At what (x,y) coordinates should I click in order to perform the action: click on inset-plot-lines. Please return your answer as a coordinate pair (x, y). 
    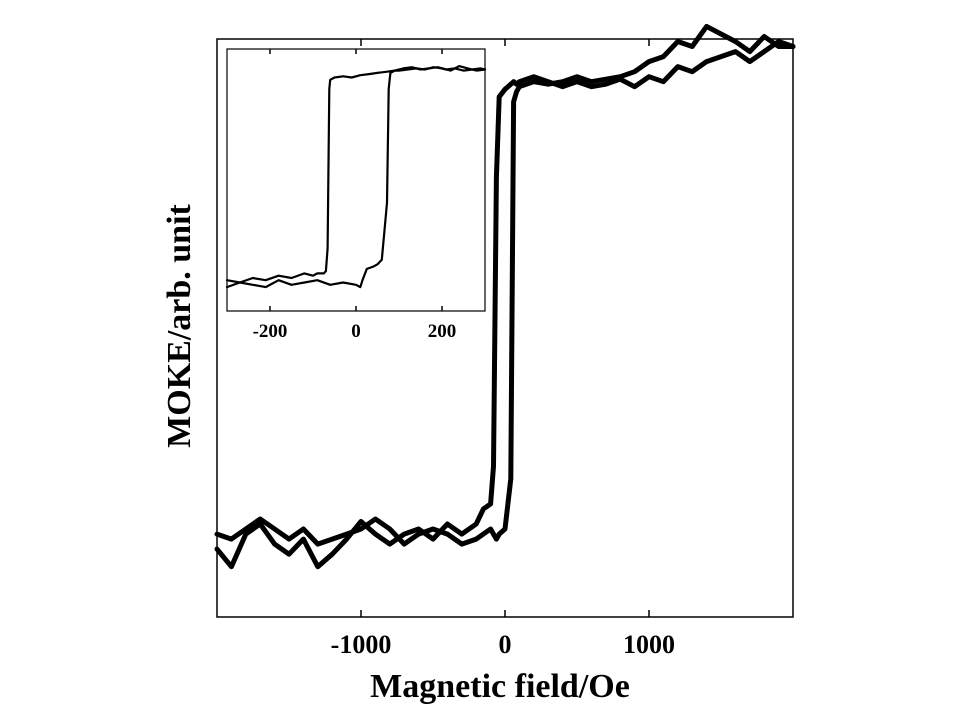
    Looking at the image, I should click on (356, 177).